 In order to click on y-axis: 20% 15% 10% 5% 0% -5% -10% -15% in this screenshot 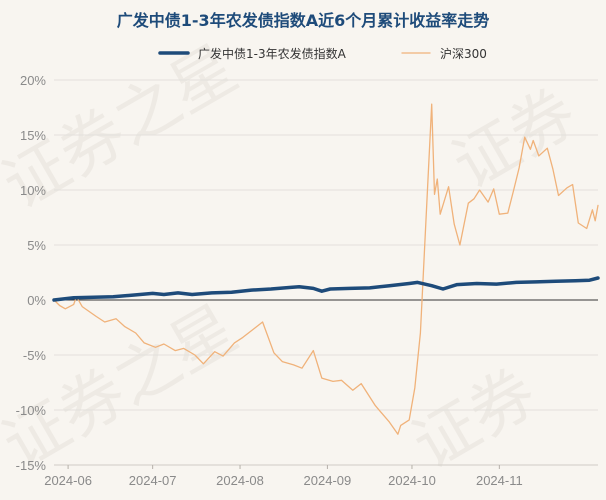, I will do `click(31, 273)`.